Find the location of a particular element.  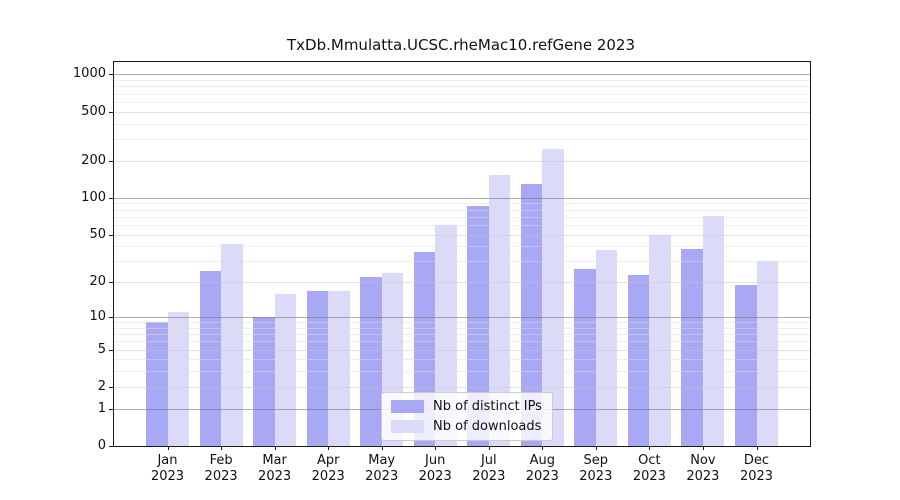

bar-distinct-ips-may is located at coordinates (371, 361).